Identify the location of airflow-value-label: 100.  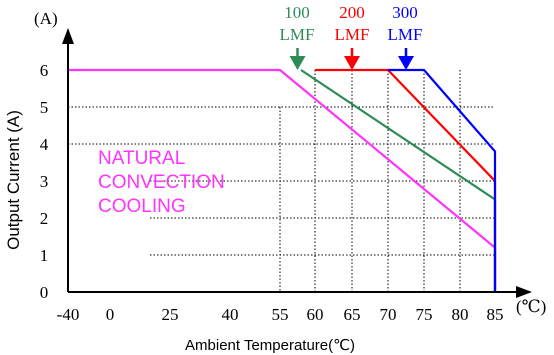
(297, 12).